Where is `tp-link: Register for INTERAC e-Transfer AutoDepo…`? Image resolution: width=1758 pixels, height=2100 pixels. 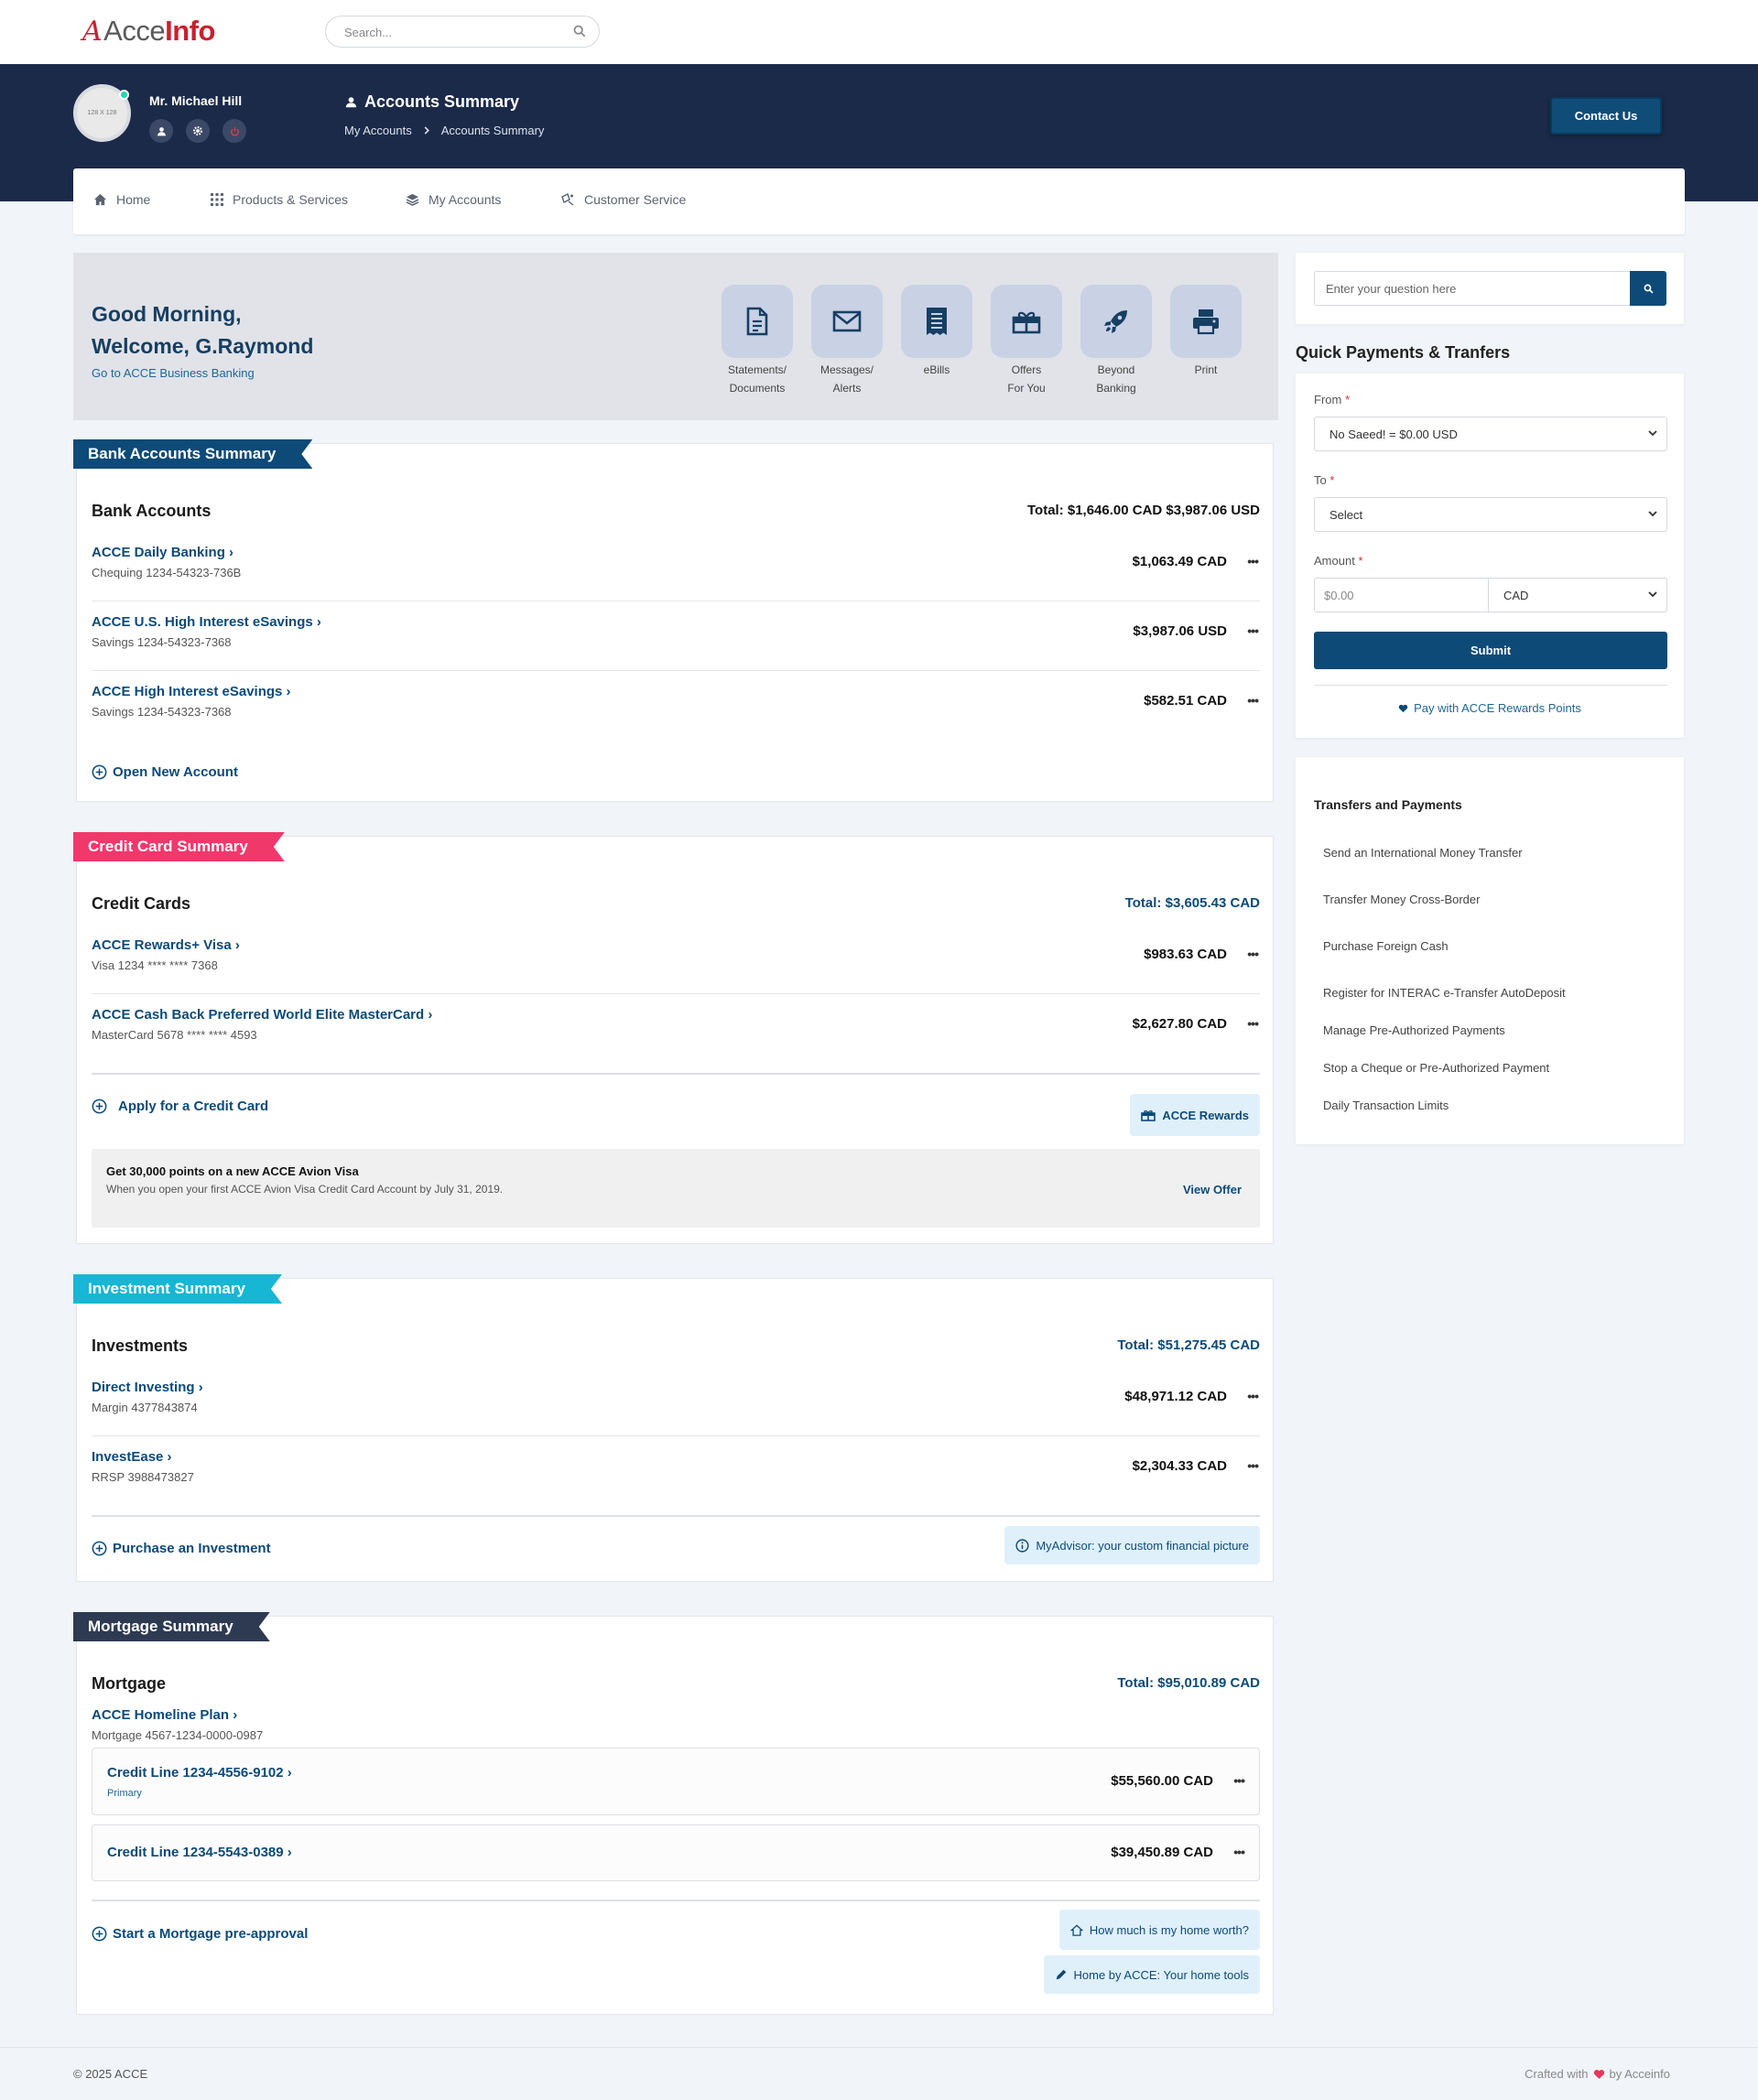
tp-link: Register for INTERAC e-Transfer AutoDepo… is located at coordinates (1445, 993).